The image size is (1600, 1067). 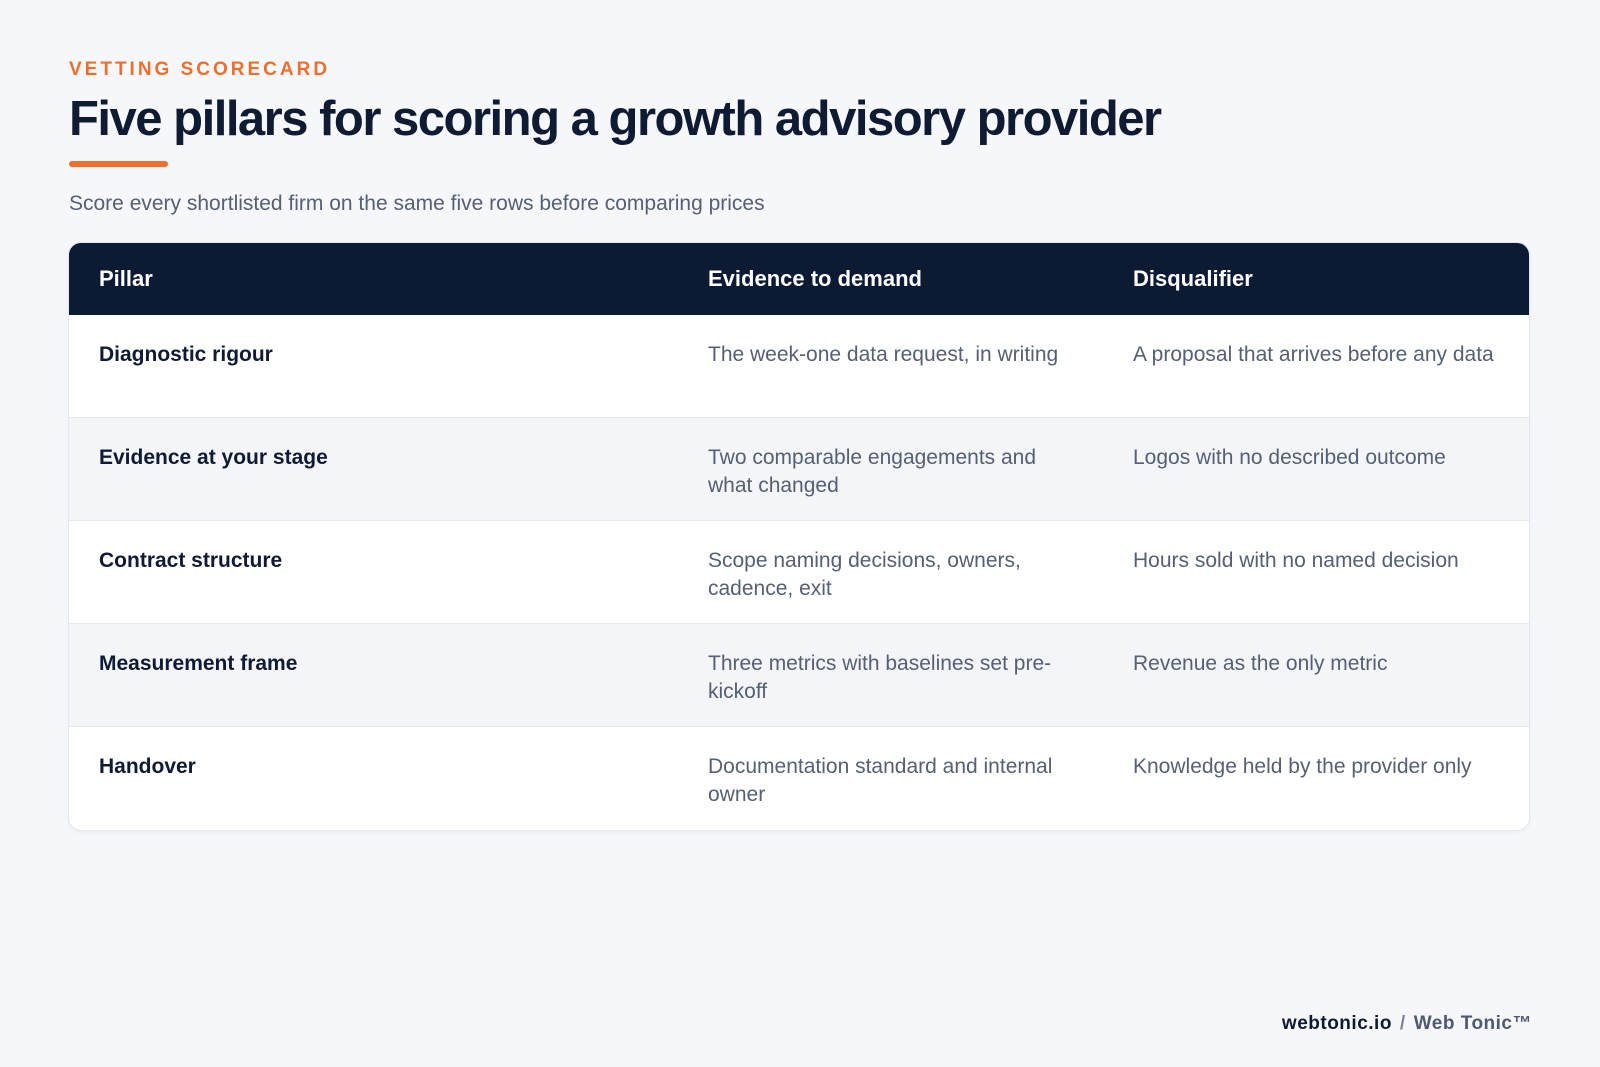 What do you see at coordinates (186, 354) in the screenshot?
I see `pillar-cell: Diagnostic rigour` at bounding box center [186, 354].